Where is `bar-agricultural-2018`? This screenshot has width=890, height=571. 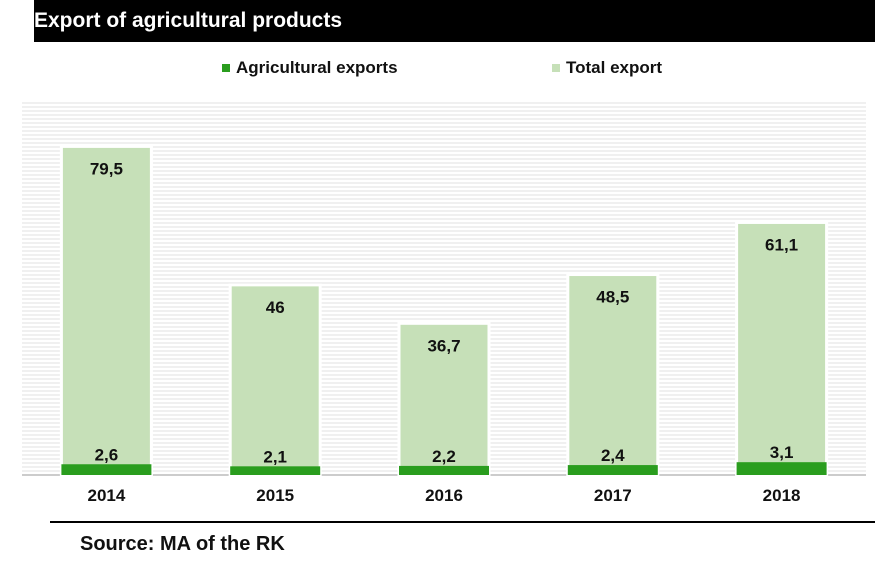 bar-agricultural-2018 is located at coordinates (781, 468).